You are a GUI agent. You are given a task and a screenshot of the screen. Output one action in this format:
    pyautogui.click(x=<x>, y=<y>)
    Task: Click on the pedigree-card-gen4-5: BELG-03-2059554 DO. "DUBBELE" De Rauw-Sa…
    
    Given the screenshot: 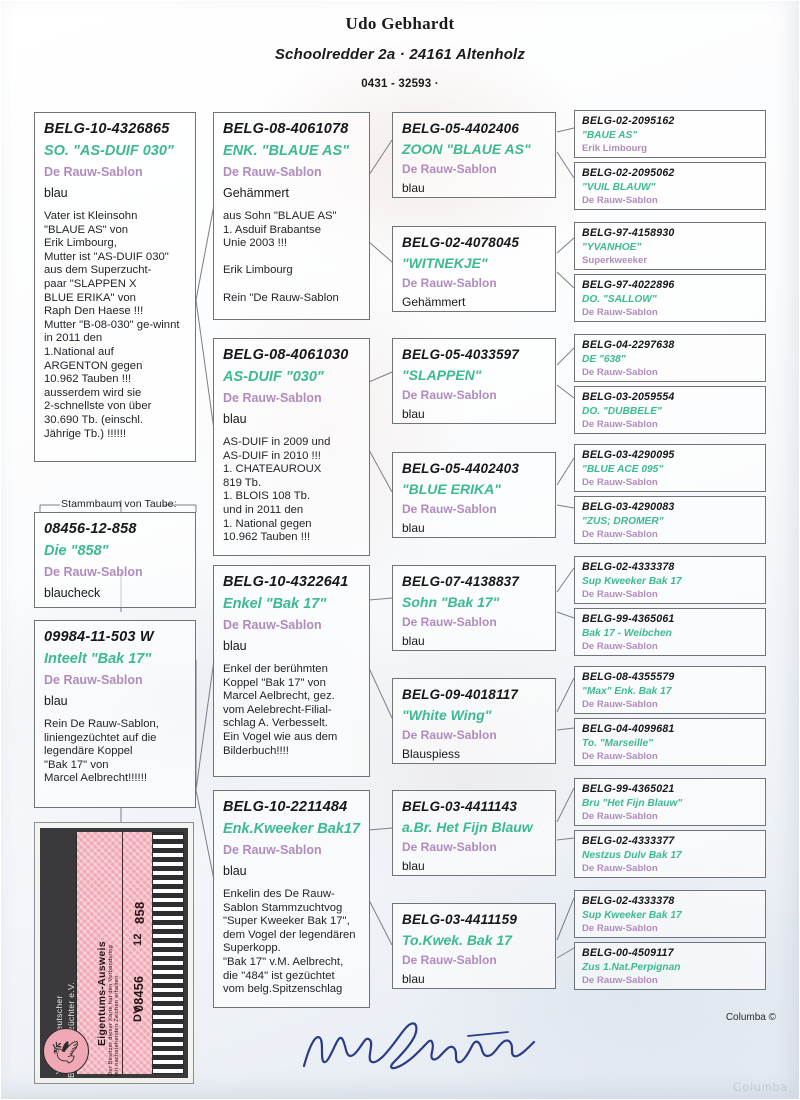 What is the action you would take?
    pyautogui.click(x=670, y=410)
    